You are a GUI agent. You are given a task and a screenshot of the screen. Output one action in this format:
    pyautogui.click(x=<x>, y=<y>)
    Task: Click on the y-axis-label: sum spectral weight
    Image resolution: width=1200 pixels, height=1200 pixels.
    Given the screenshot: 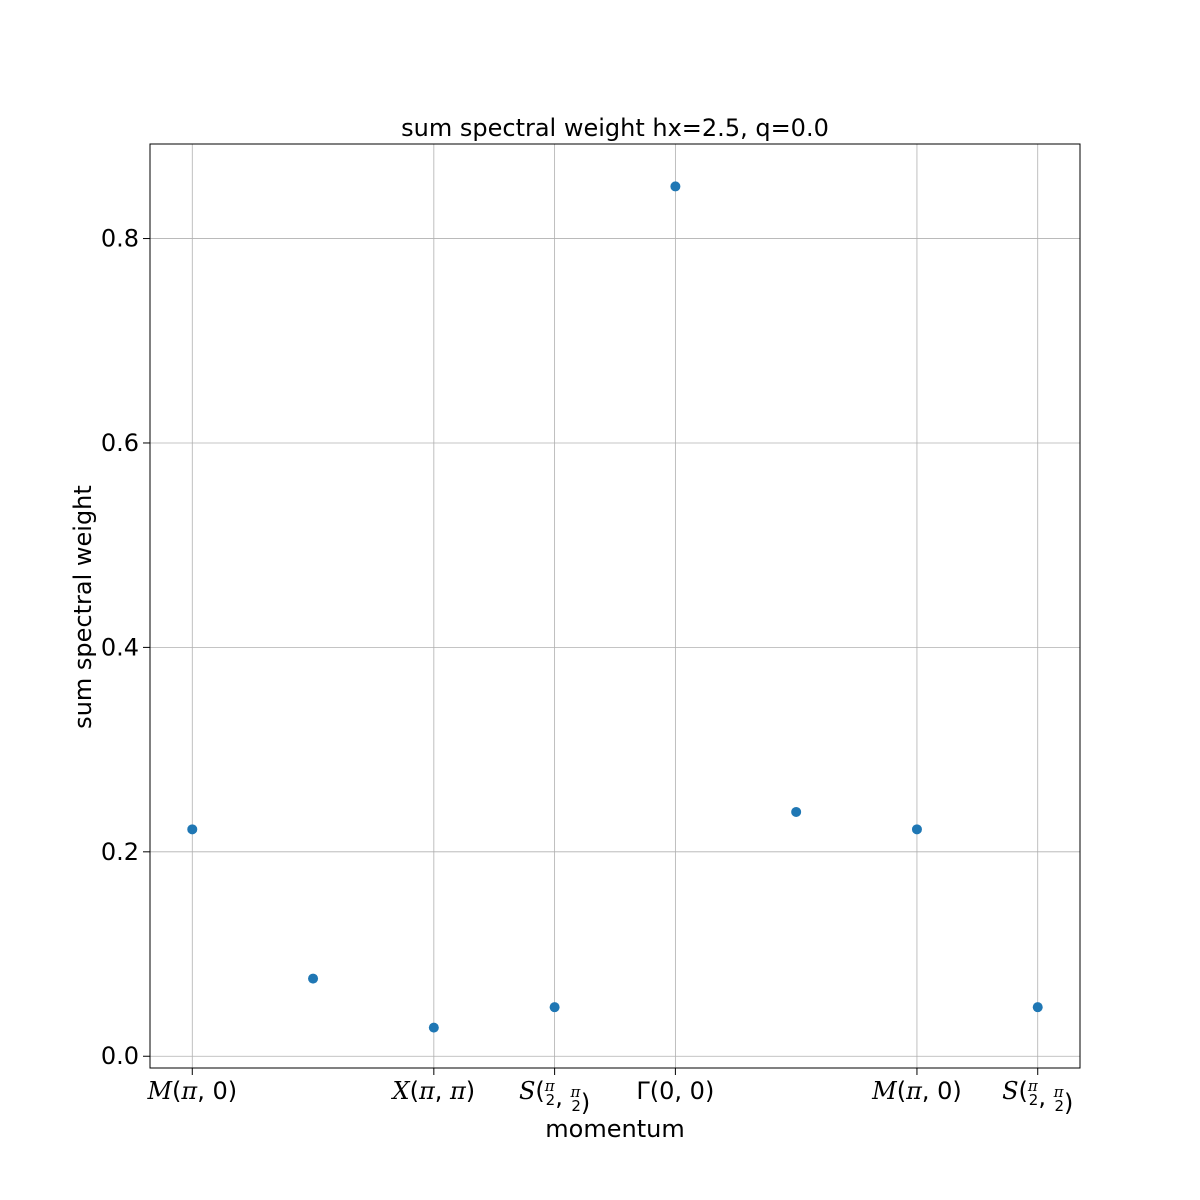 What is the action you would take?
    pyautogui.click(x=83, y=607)
    